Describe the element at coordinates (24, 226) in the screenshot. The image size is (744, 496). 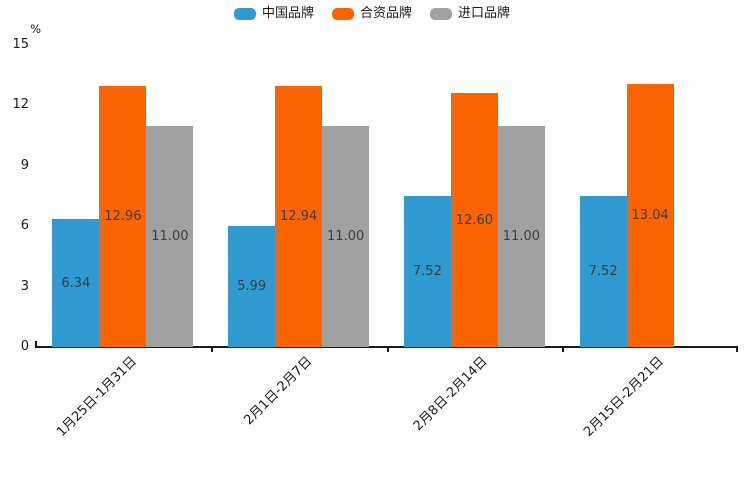
I see `y-axis-tick-label: 6` at that location.